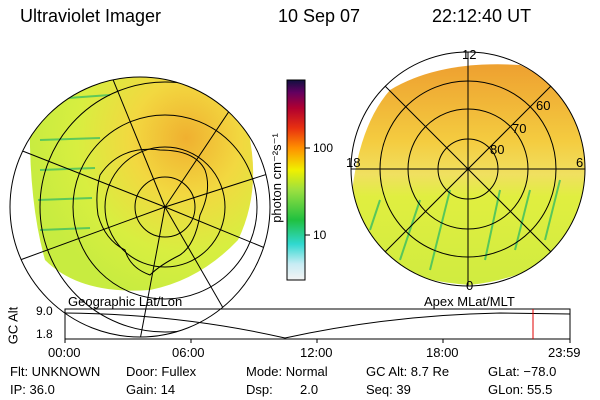 The image size is (600, 400). What do you see at coordinates (519, 128) in the screenshot?
I see `mlat-70-label: 70` at bounding box center [519, 128].